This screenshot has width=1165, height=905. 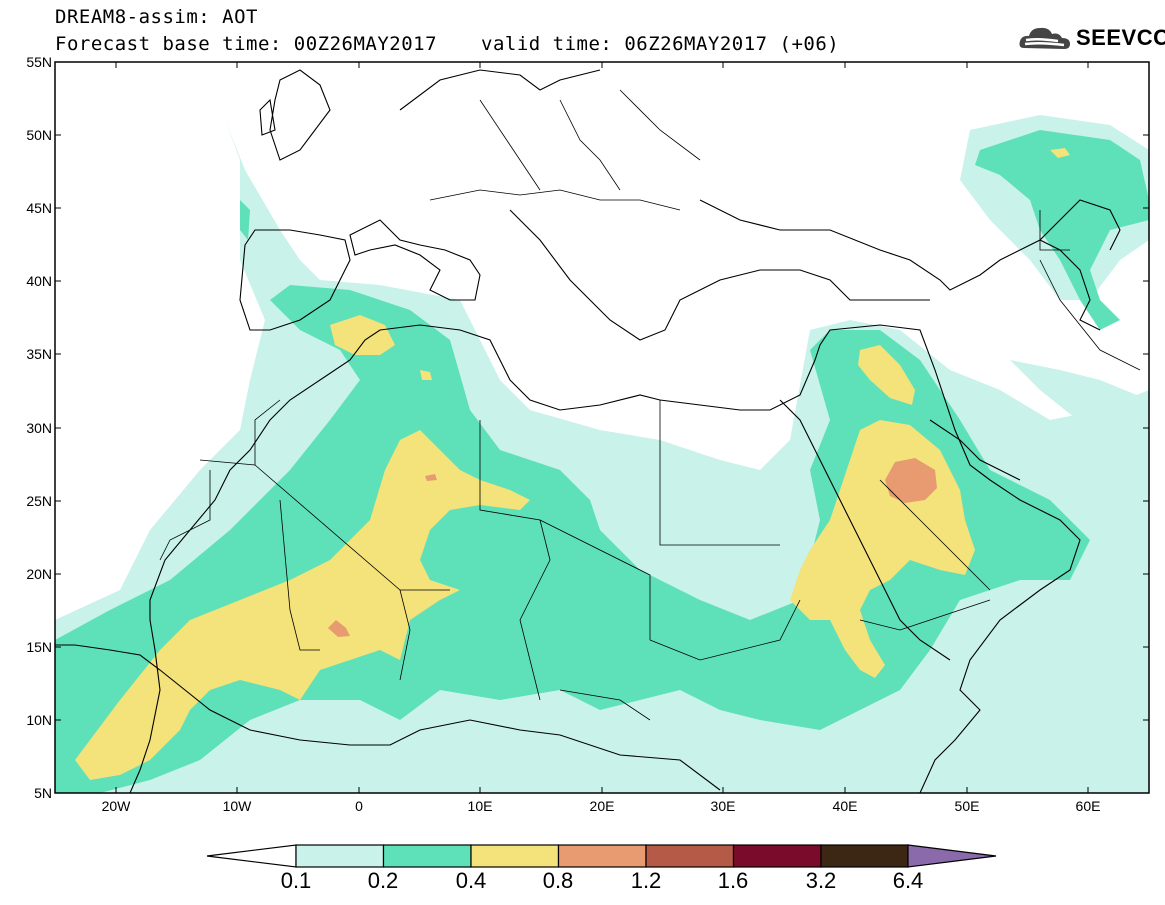 What do you see at coordinates (1044, 38) in the screenshot?
I see `cloud-logo-icon` at bounding box center [1044, 38].